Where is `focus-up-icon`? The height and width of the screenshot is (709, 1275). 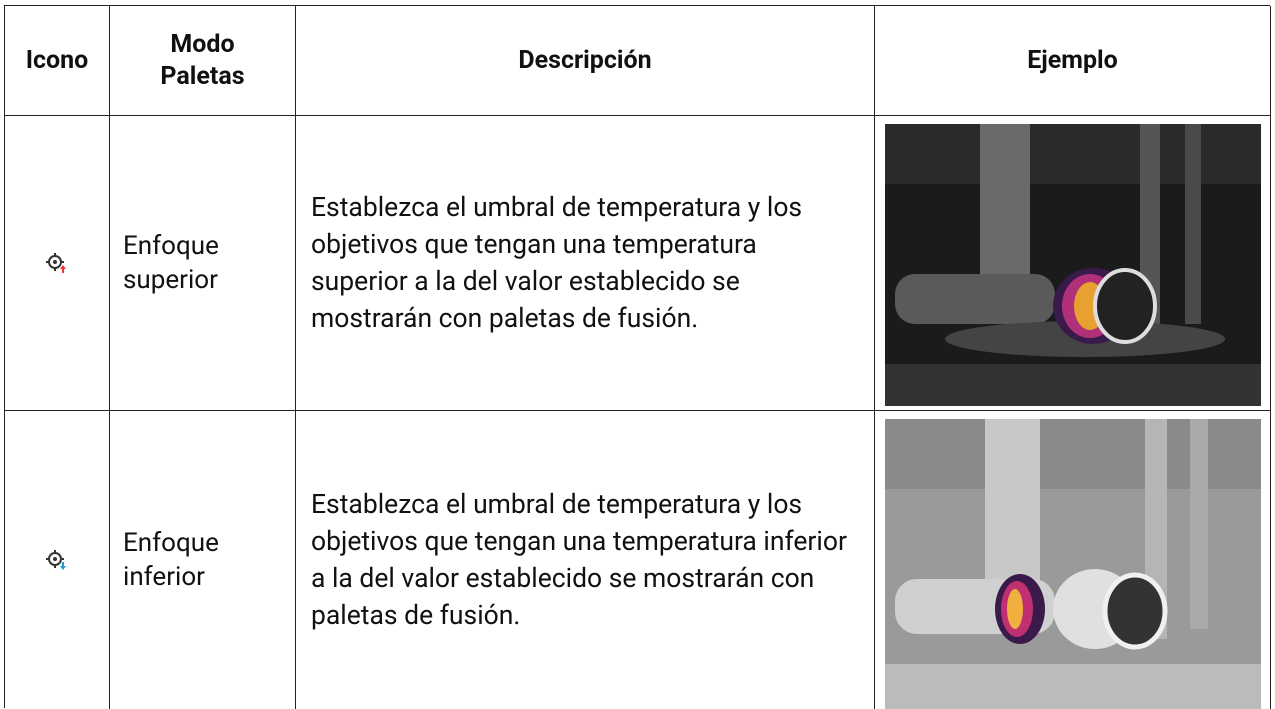 focus-up-icon is located at coordinates (56, 263).